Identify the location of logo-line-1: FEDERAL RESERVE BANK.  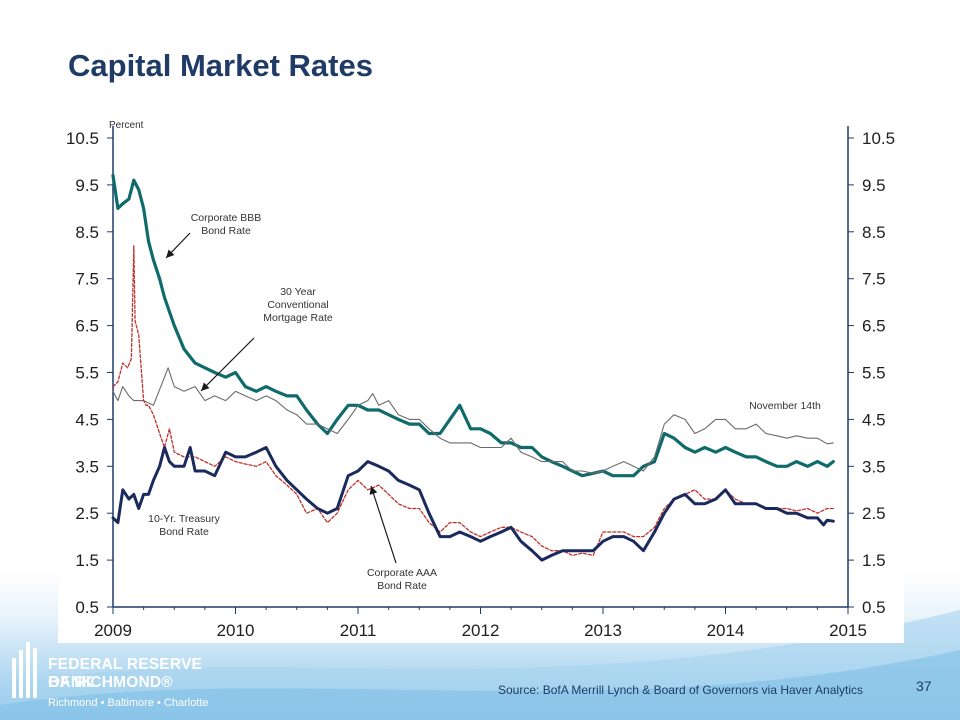
(125, 673).